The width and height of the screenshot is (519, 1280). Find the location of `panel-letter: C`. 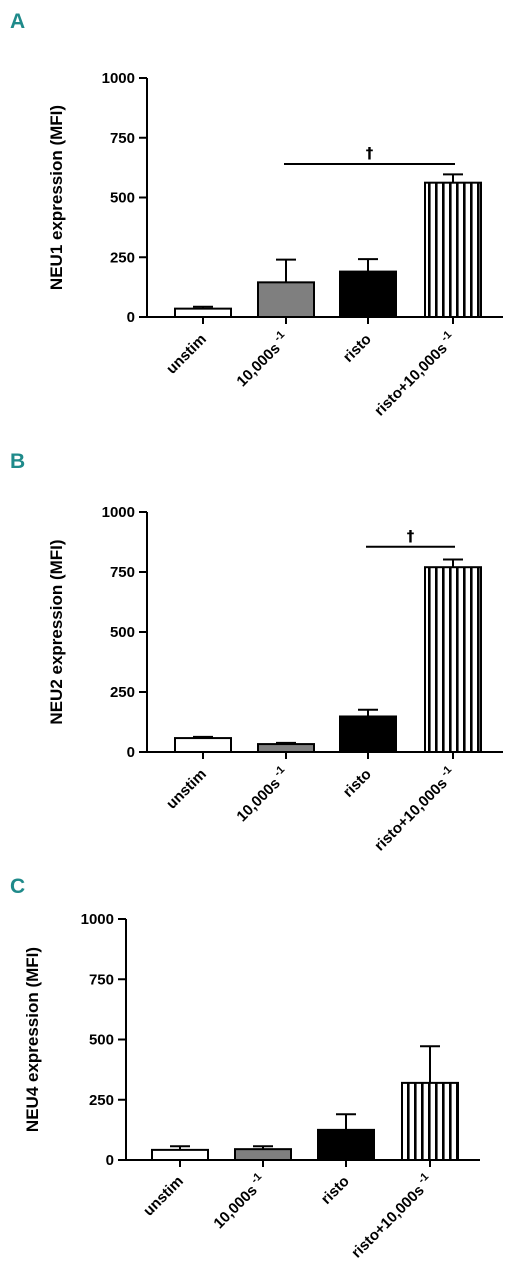

panel-letter: C is located at coordinates (17, 886).